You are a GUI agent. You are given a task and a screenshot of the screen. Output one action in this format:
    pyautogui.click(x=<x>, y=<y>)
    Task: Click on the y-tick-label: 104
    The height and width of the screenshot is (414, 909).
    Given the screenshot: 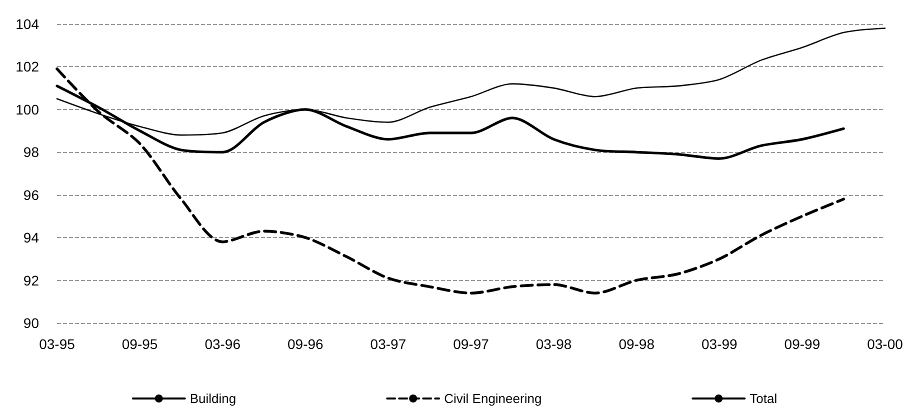 What is the action you would take?
    pyautogui.click(x=28, y=24)
    